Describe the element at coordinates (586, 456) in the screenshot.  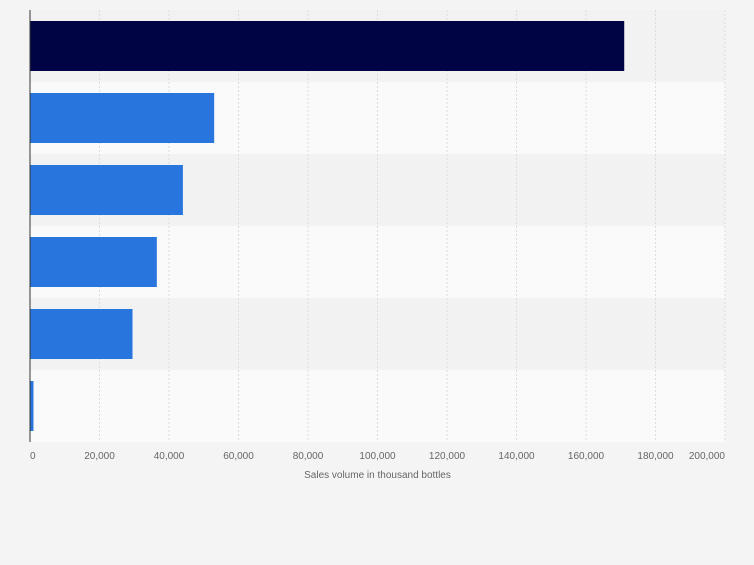
I see `x-tick-label: 160,000` at that location.